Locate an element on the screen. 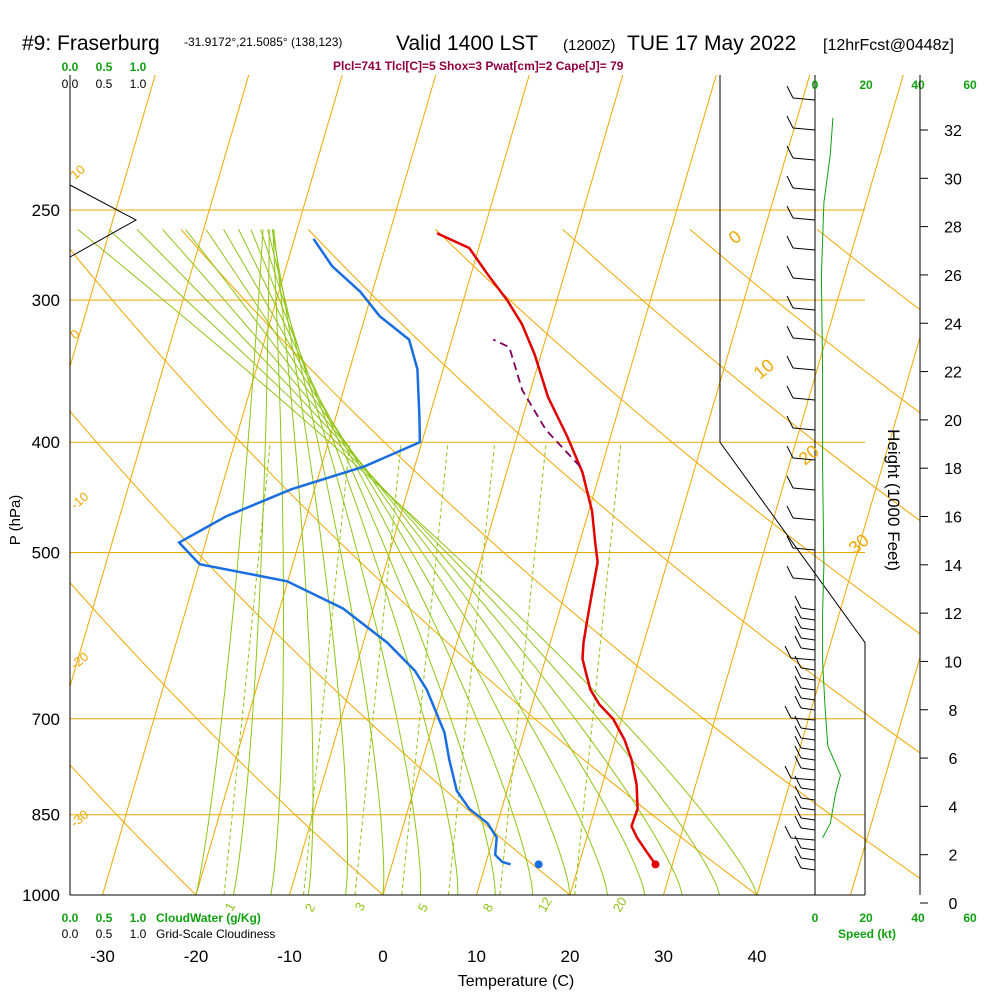 This screenshot has height=1000, width=1000. mixing-ratio-label: 20 is located at coordinates (620, 904).